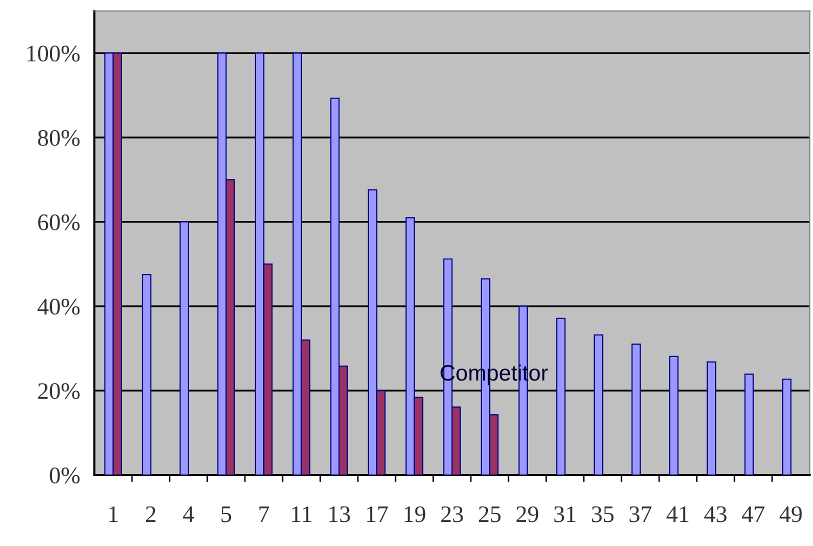  What do you see at coordinates (415, 514) in the screenshot?
I see `x-tick-label: 19` at bounding box center [415, 514].